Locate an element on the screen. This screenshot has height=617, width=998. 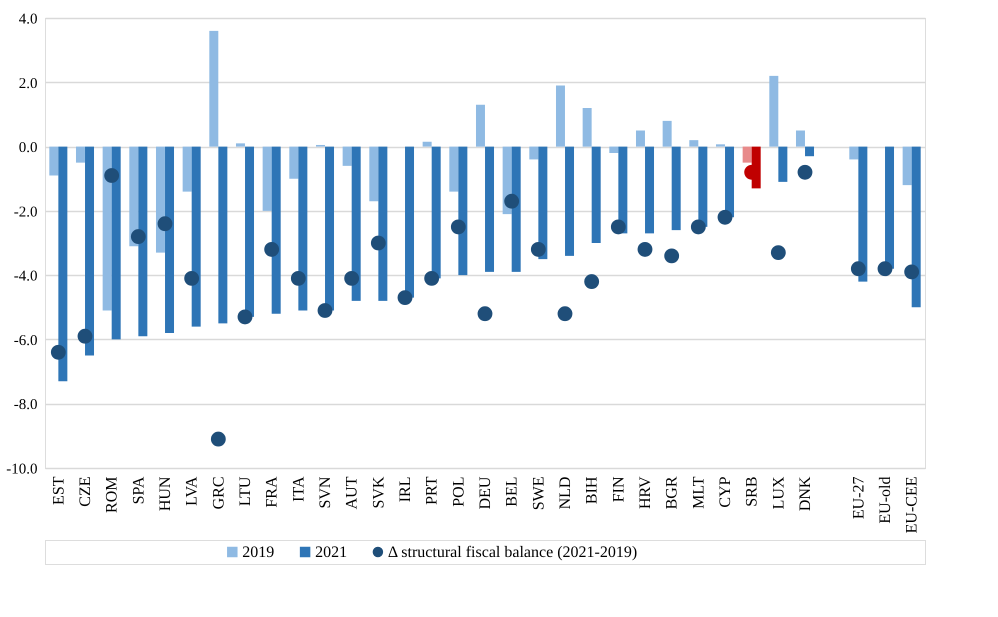
legend-label: Δ structural fiscal balance (2021-2019) is located at coordinates (513, 552).